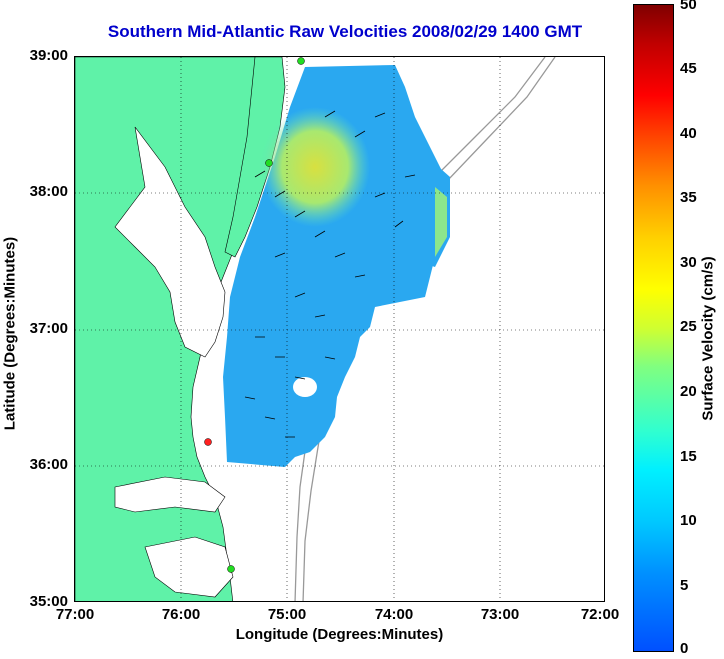 The height and width of the screenshot is (659, 724). I want to click on delmarva-land, so click(255, 157).